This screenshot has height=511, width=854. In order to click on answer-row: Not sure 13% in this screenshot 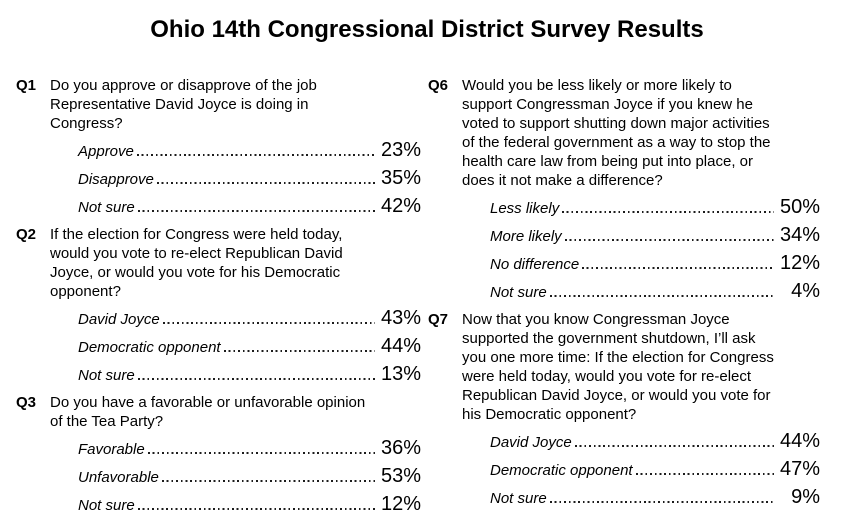, I will do `click(249, 374)`.